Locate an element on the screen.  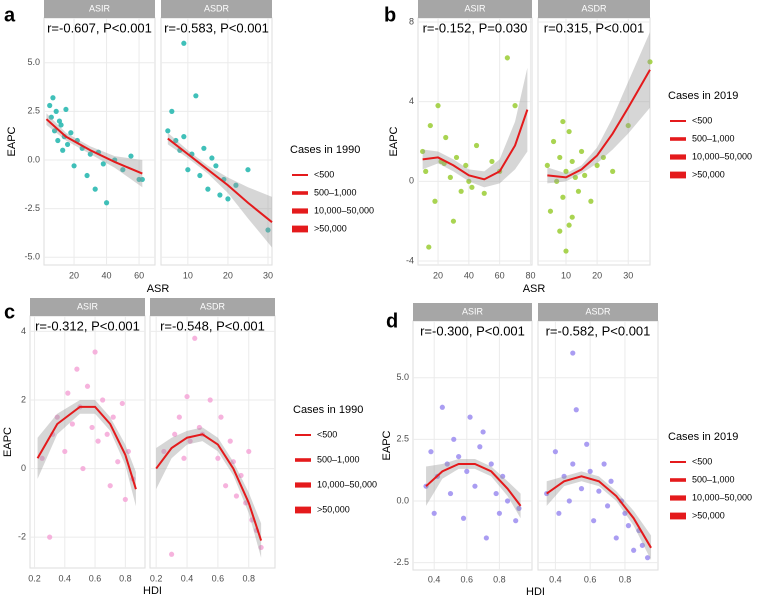
legend-label: 10,000–50,000 is located at coordinates (722, 156).